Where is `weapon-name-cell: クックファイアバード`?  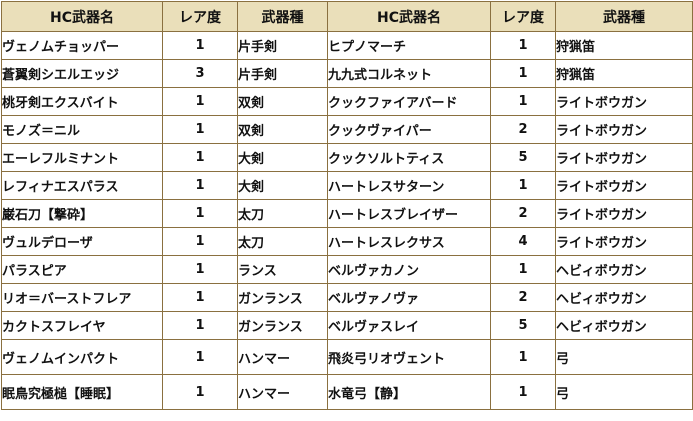
weapon-name-cell: クックファイアバード is located at coordinates (409, 101).